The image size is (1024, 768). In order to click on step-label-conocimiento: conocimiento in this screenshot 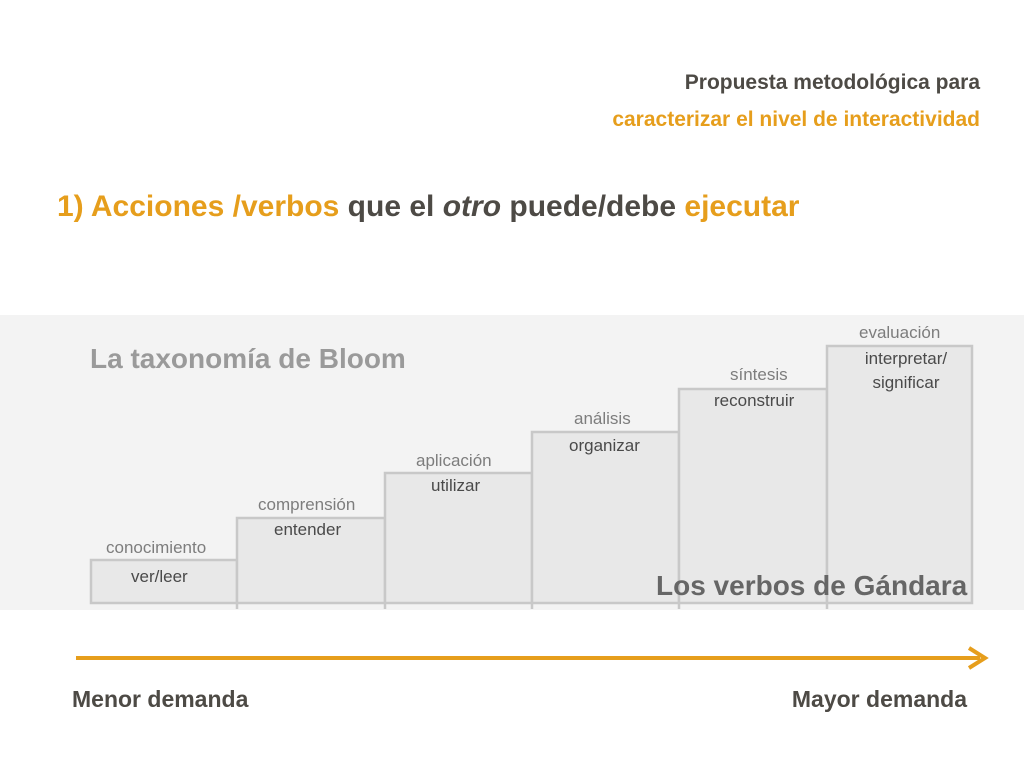, I will do `click(156, 547)`.